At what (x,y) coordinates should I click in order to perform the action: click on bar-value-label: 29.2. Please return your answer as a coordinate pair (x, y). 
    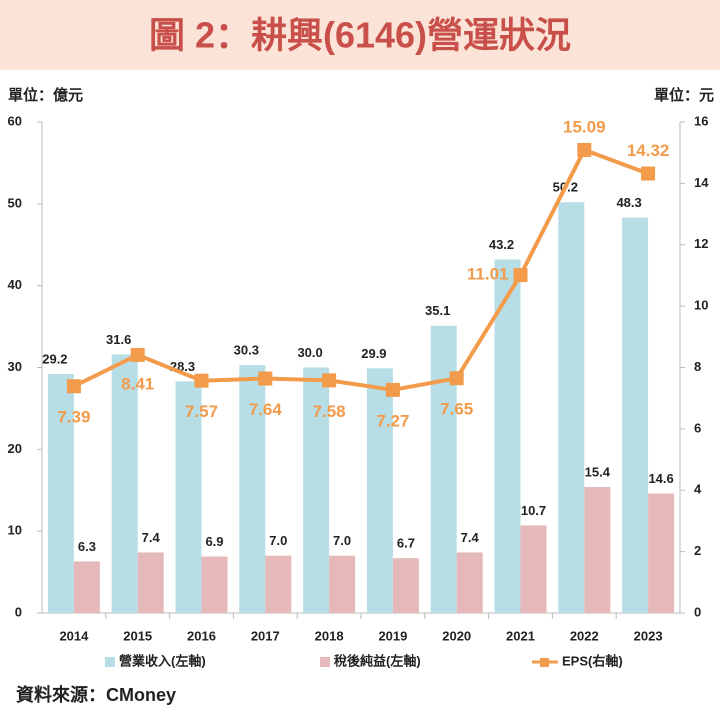
    Looking at the image, I should click on (54, 358).